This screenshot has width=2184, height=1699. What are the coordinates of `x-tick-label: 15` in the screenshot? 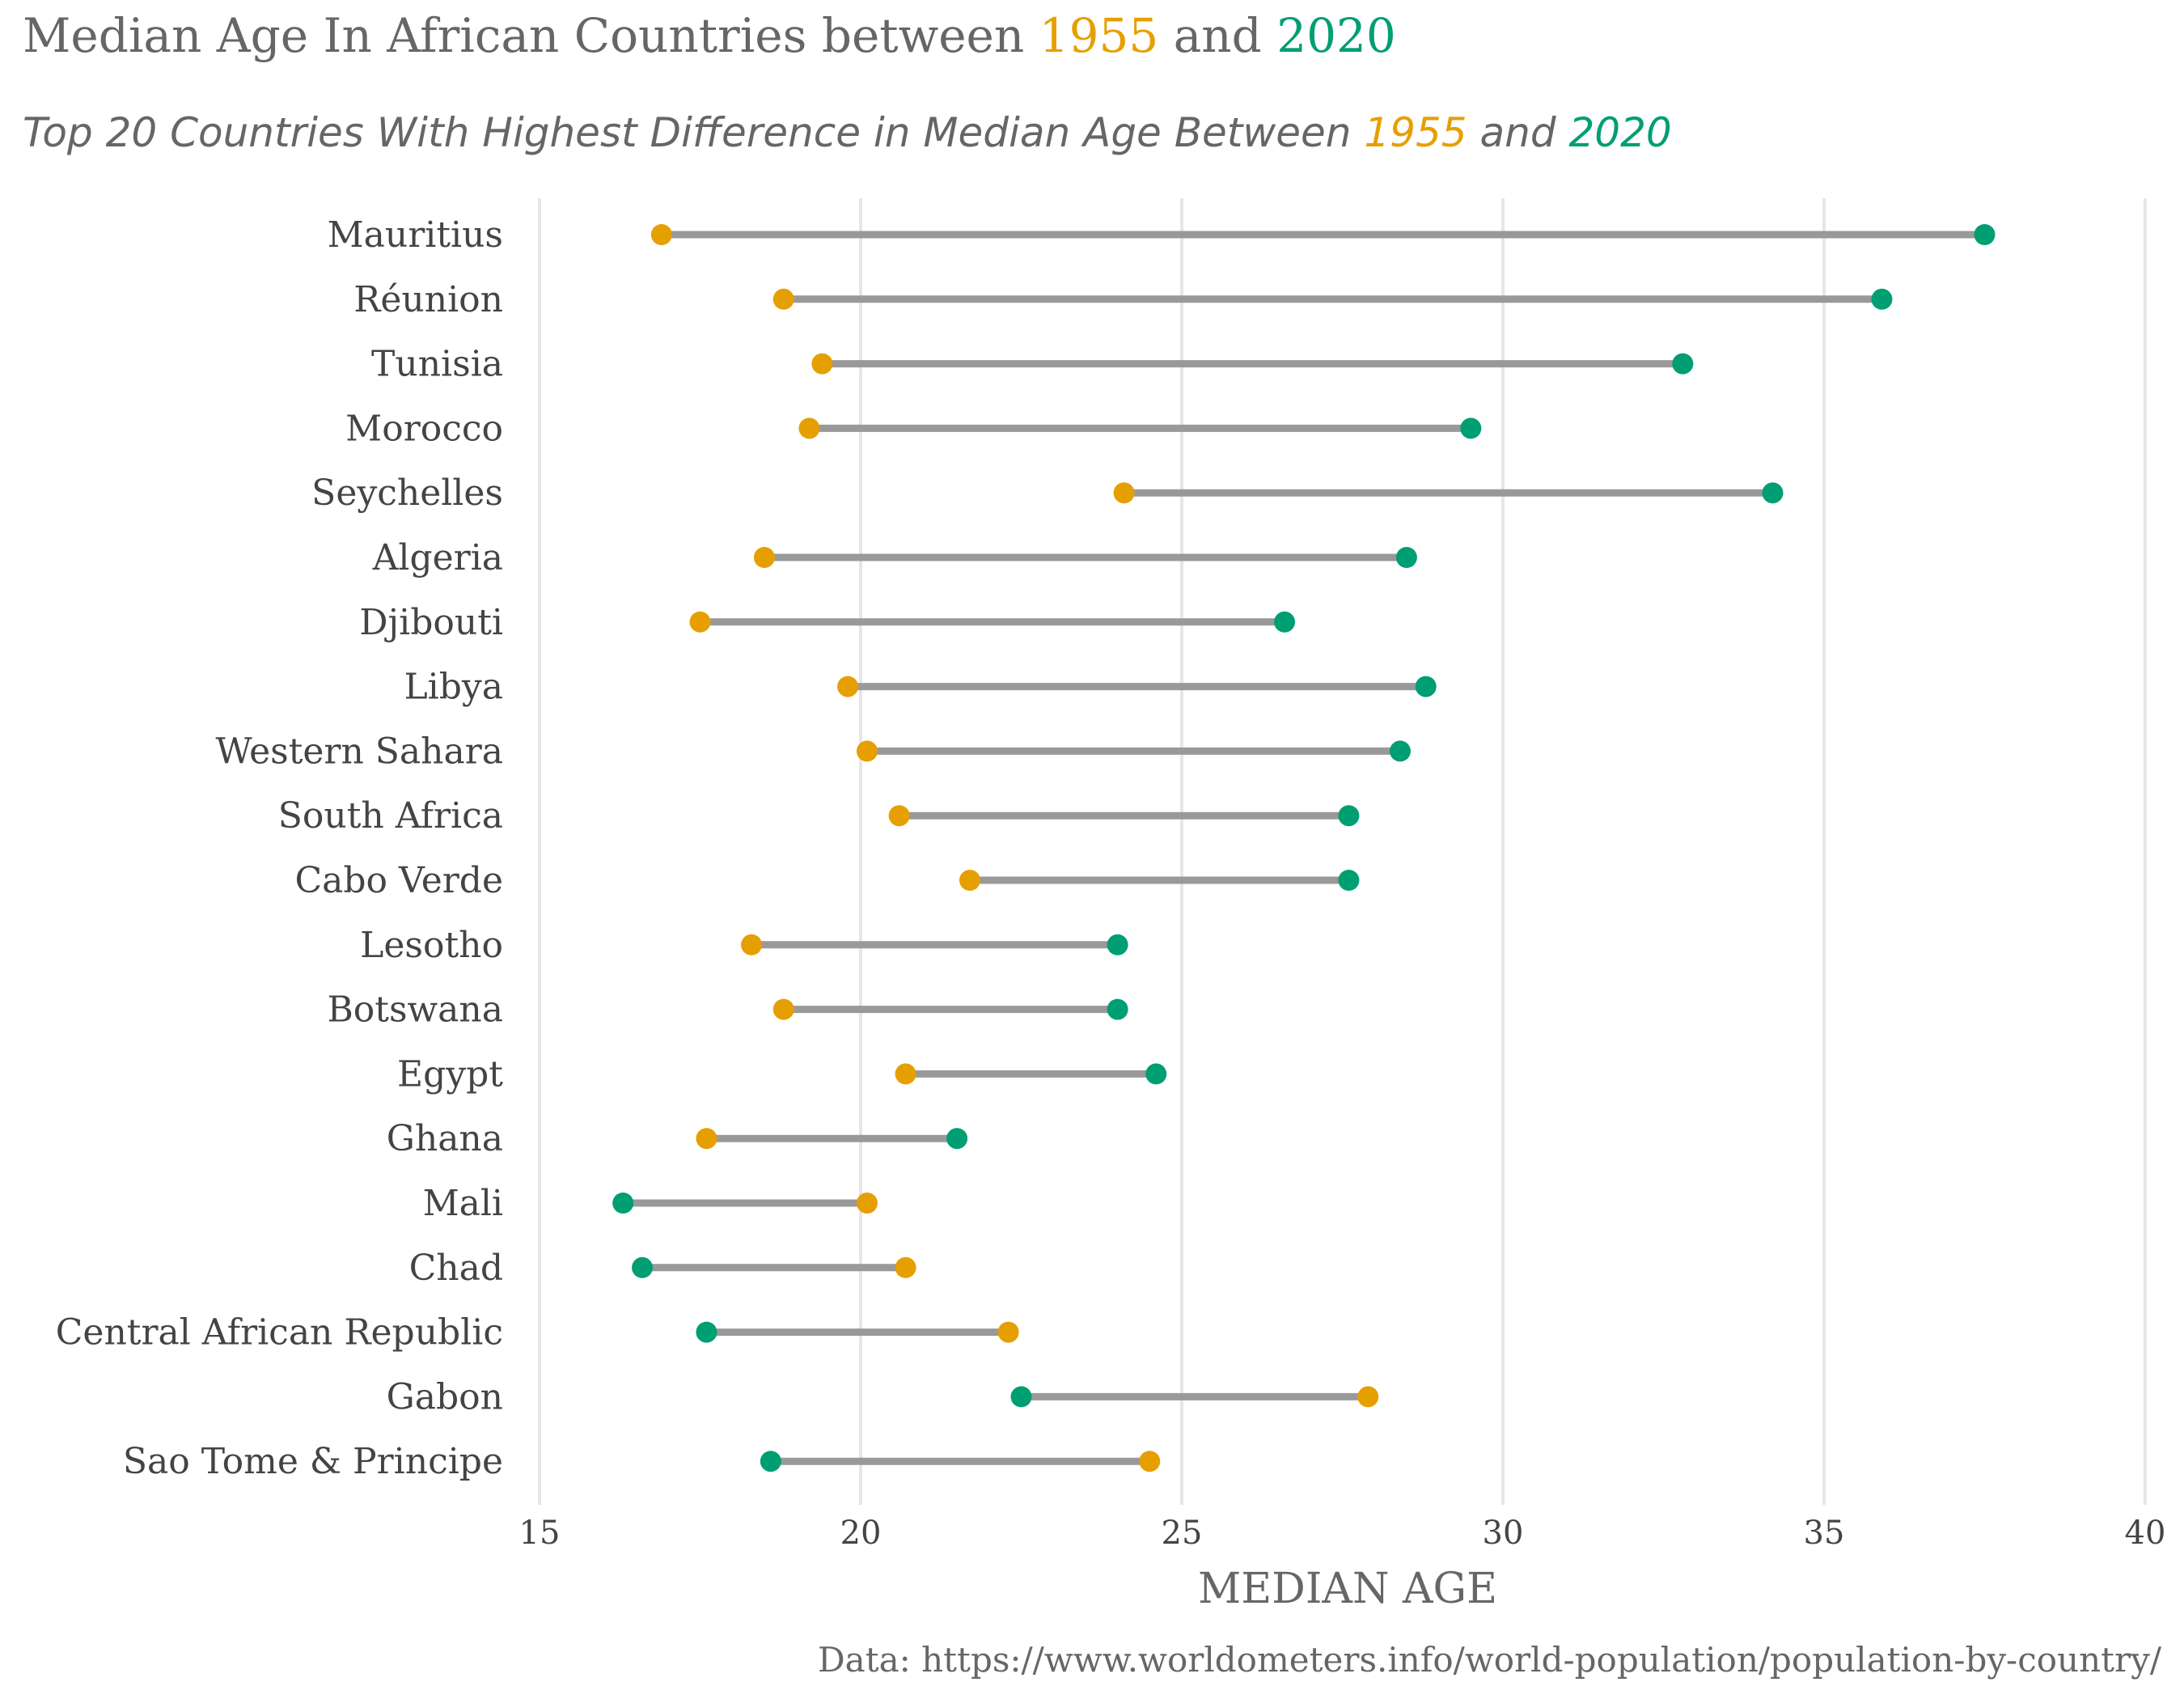 It's located at (540, 1533).